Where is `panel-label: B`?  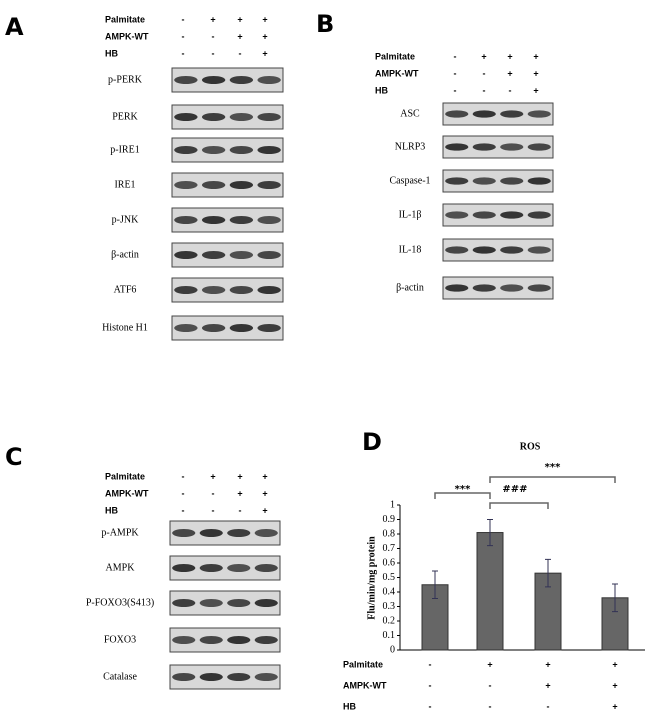
panel-label: B is located at coordinates (325, 24).